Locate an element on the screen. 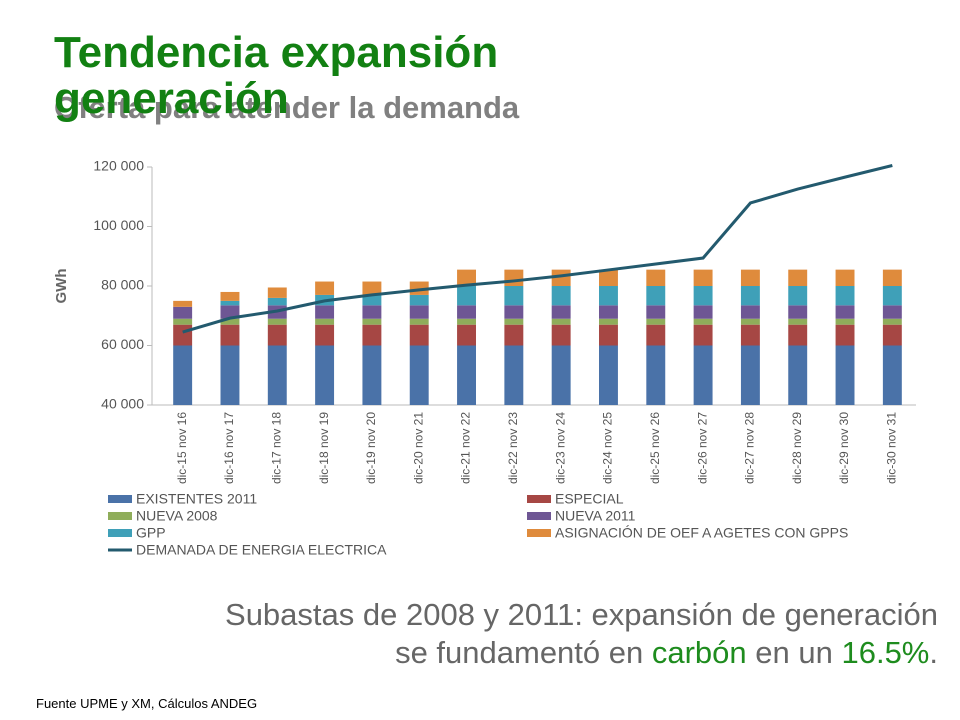 This screenshot has width=960, height=720. legend-label: NUEVA 2011 is located at coordinates (595, 516).